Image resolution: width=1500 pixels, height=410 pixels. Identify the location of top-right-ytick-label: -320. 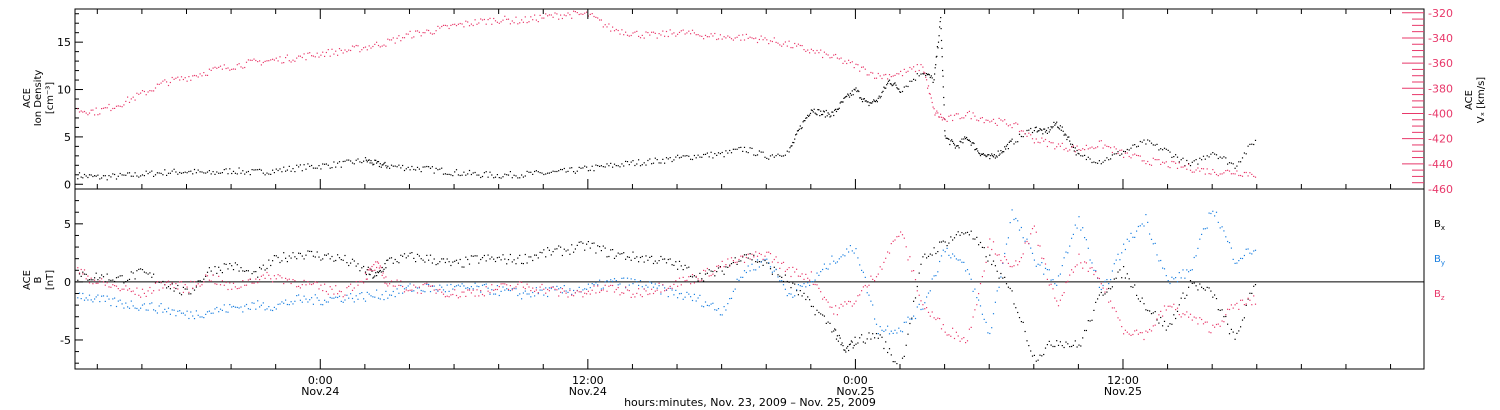
(1440, 13).